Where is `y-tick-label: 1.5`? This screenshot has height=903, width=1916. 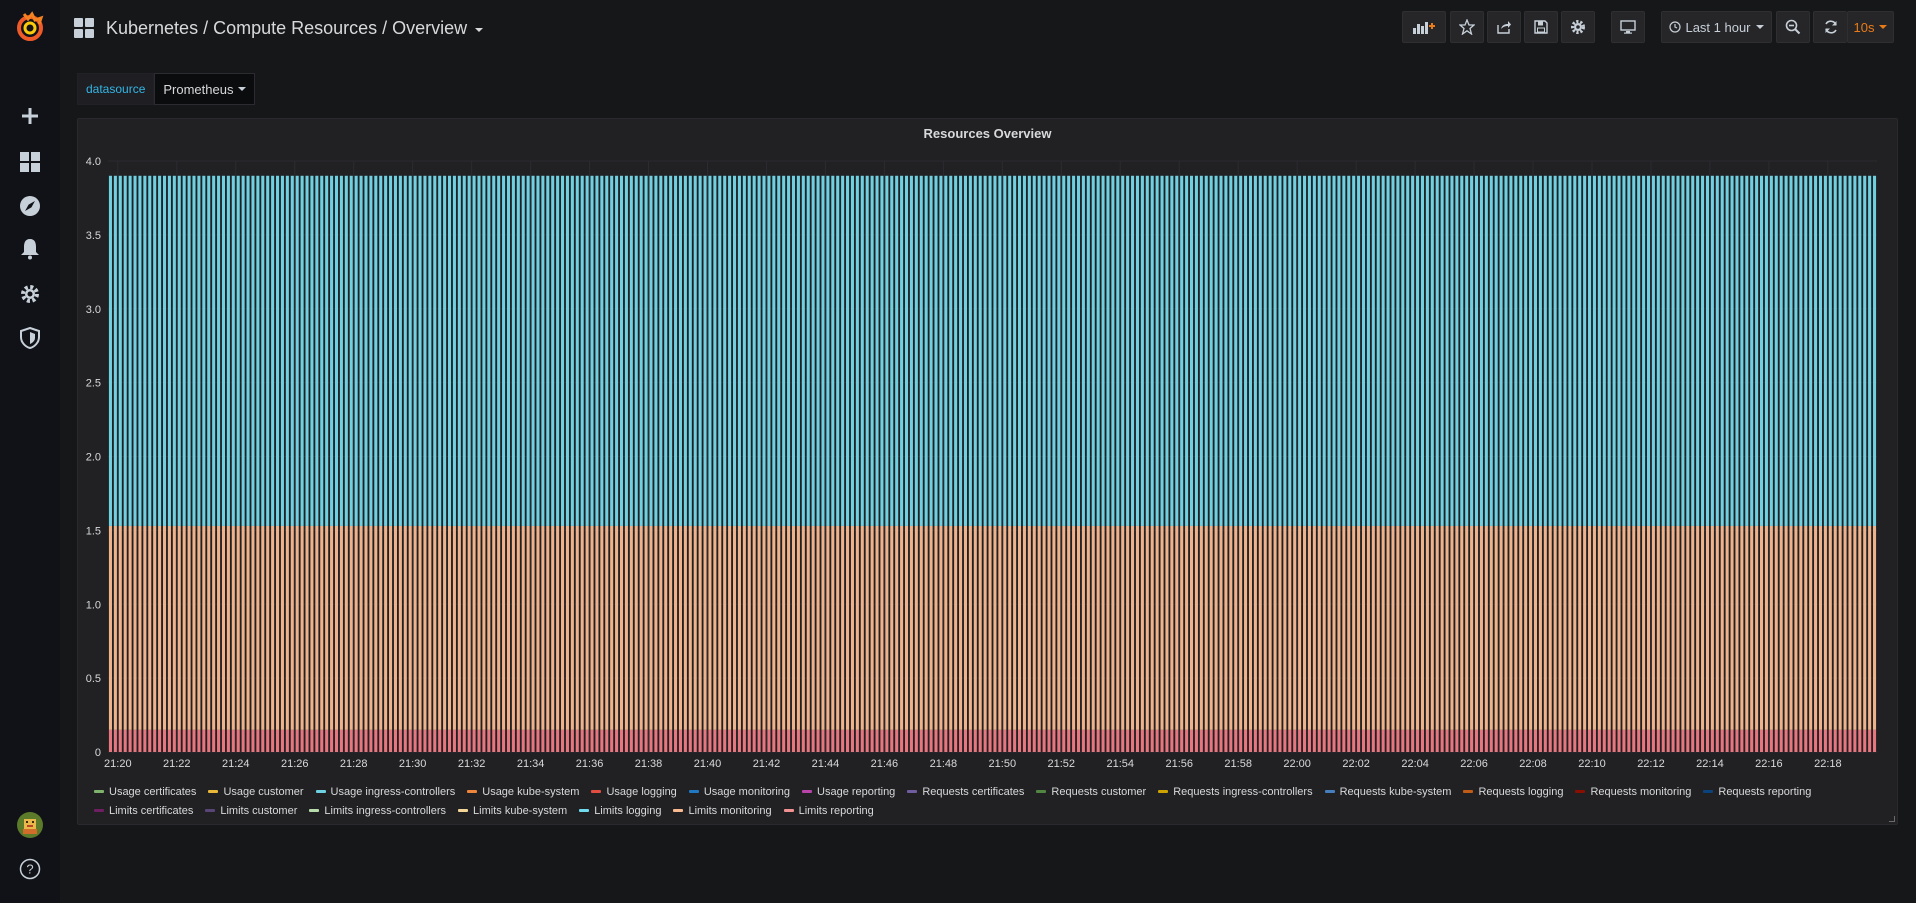
y-tick-label: 1.5 is located at coordinates (93, 531).